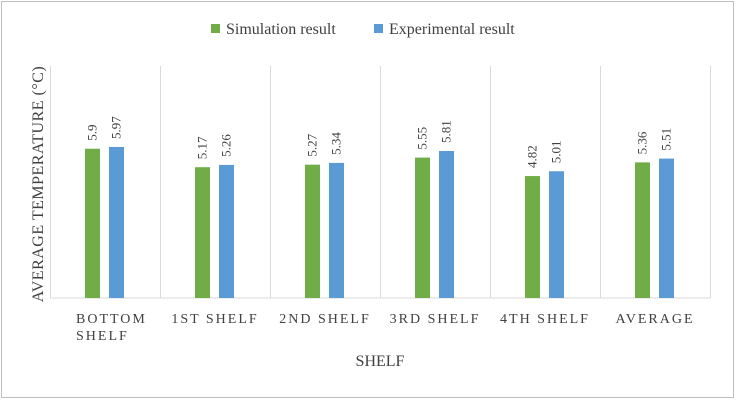 This screenshot has height=401, width=737. What do you see at coordinates (336, 143) in the screenshot?
I see `data-label: 5.34` at bounding box center [336, 143].